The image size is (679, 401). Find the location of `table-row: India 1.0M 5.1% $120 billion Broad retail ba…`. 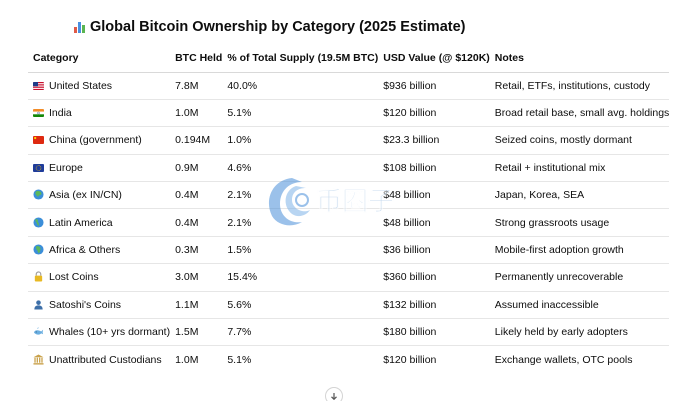

table-row: India 1.0M 5.1% $120 billion Broad retail ba… is located at coordinates (349, 113).